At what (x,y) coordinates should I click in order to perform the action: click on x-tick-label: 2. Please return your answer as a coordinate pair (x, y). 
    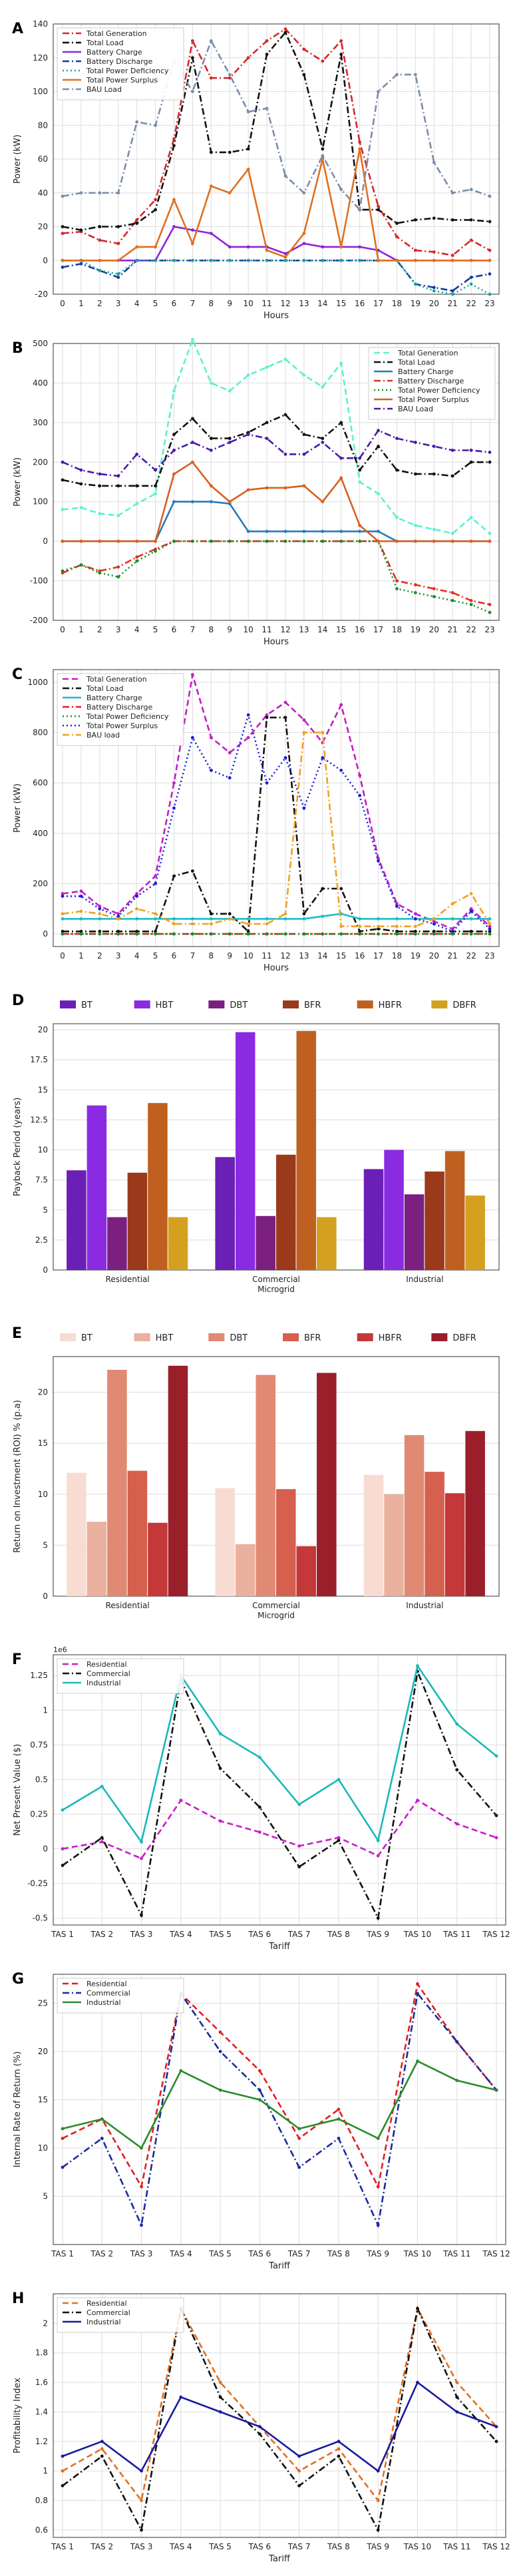
    Looking at the image, I should click on (99, 629).